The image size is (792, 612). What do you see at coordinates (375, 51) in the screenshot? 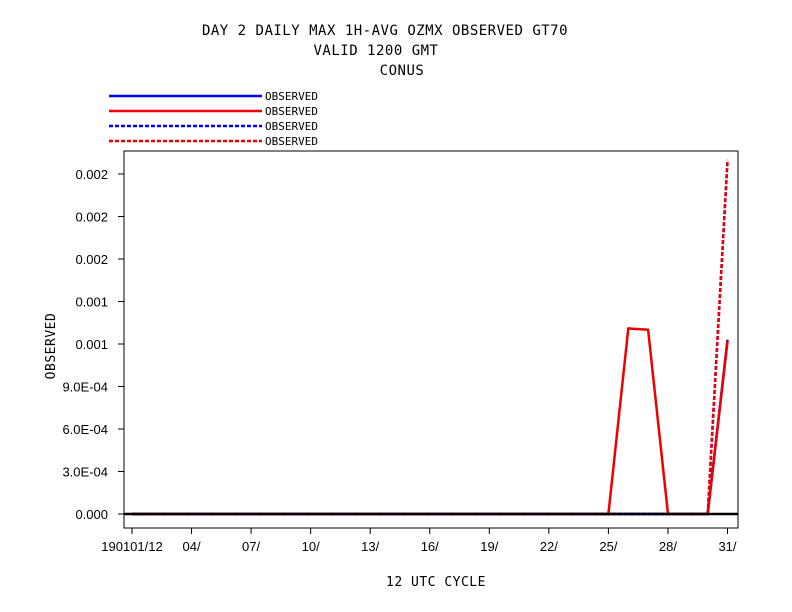
I see `chart-subtitle: VALID 1200 GMT` at bounding box center [375, 51].